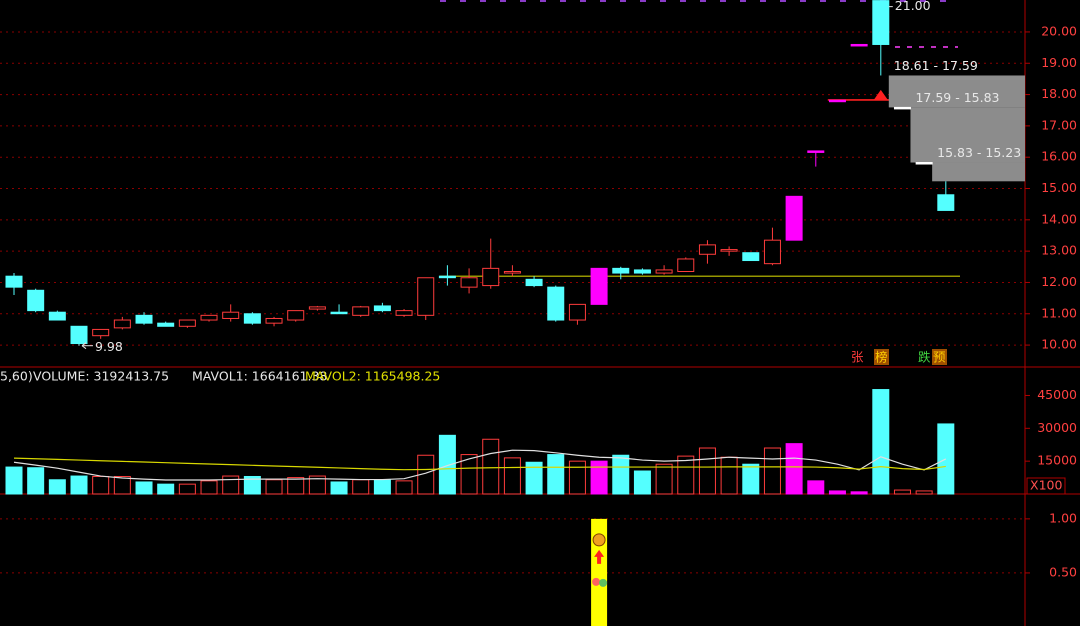  Describe the element at coordinates (957, 97) in the screenshot. I see `gap-label: 17.59 - 15.83` at that location.